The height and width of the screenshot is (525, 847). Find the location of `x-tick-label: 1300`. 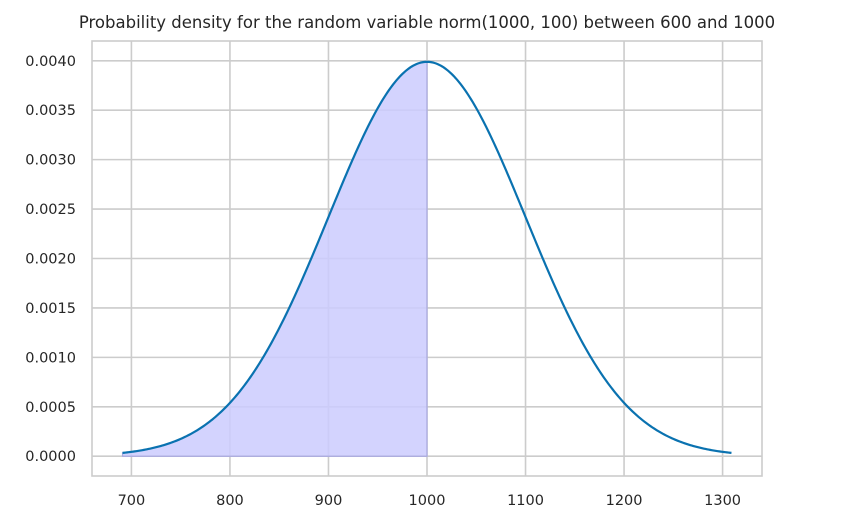

x-tick-label: 1300 is located at coordinates (722, 501).